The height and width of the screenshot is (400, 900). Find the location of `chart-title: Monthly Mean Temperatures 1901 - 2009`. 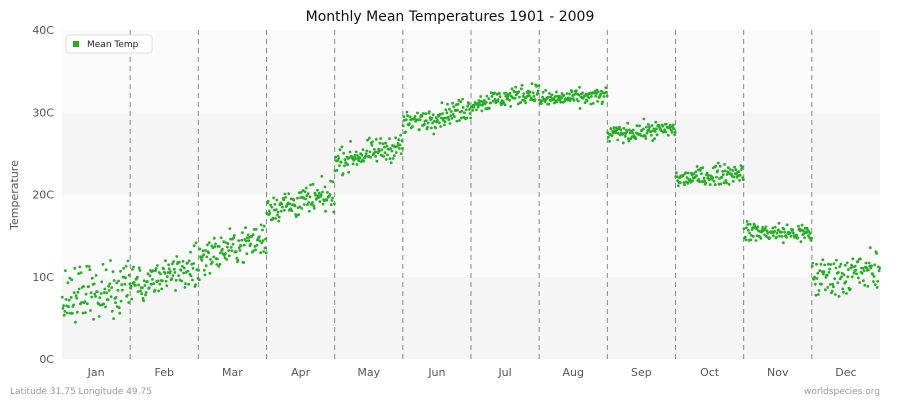

chart-title: Monthly Mean Temperatures 1901 - 2009 is located at coordinates (450, 17).